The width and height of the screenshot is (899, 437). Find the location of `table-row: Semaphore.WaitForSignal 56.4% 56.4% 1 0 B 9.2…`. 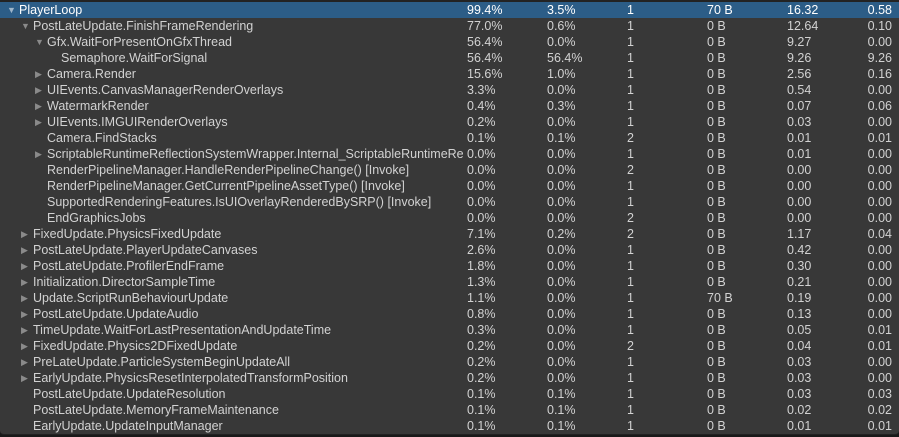

table-row: Semaphore.WaitForSignal 56.4% 56.4% 1 0 B 9.2… is located at coordinates (449, 58).